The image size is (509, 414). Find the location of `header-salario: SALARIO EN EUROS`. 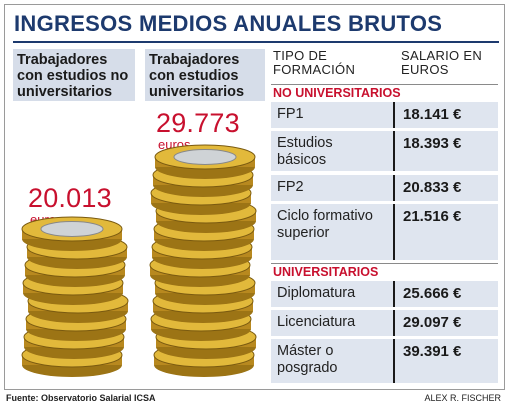

header-salario: SALARIO EN EUROS is located at coordinates (442, 62).